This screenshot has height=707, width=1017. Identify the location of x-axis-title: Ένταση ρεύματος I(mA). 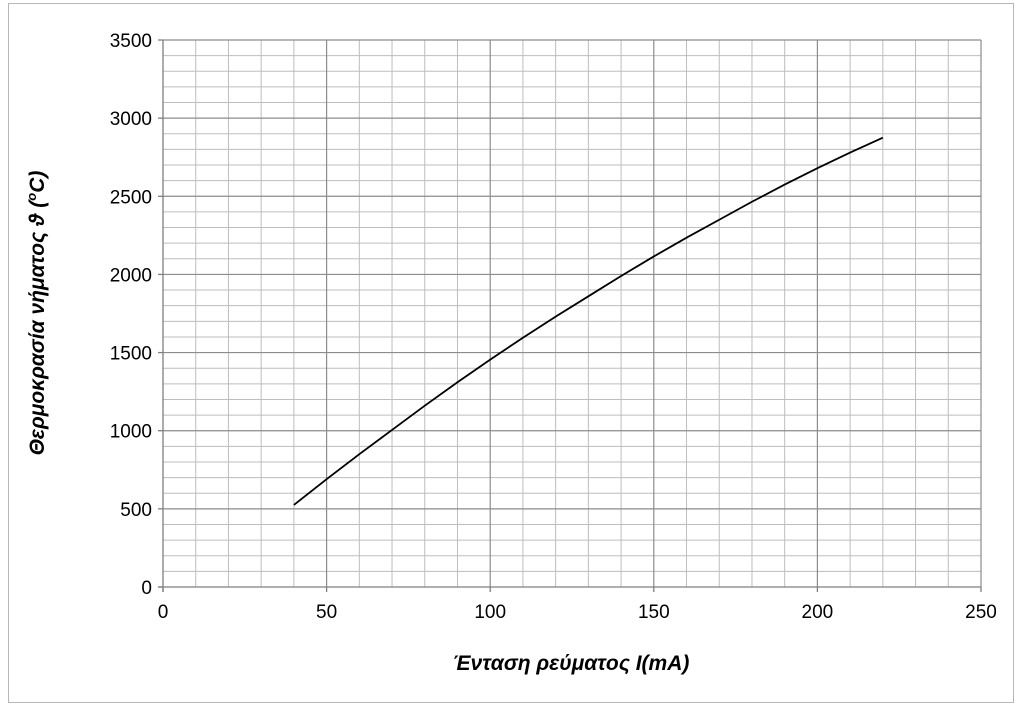
(571, 663).